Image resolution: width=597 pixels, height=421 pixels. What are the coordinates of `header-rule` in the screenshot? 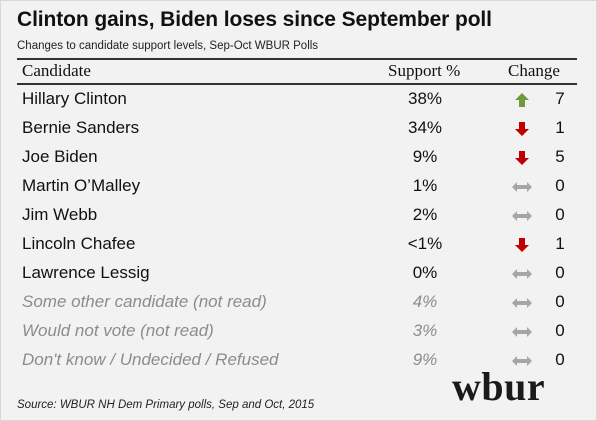 It's located at (297, 84).